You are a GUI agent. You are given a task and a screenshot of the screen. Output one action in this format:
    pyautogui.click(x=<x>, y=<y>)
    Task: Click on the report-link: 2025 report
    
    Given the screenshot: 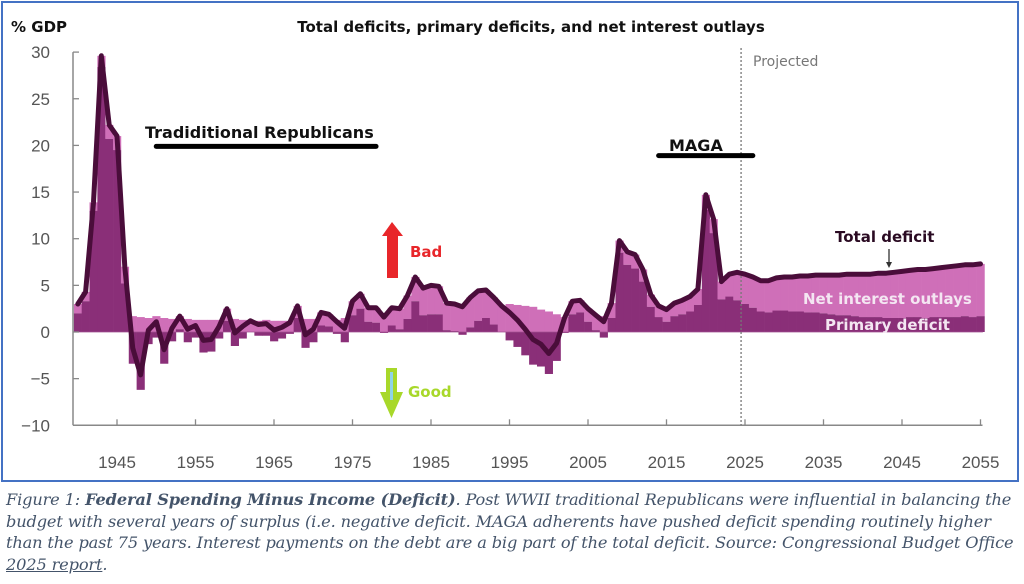 What is the action you would take?
    pyautogui.click(x=54, y=564)
    